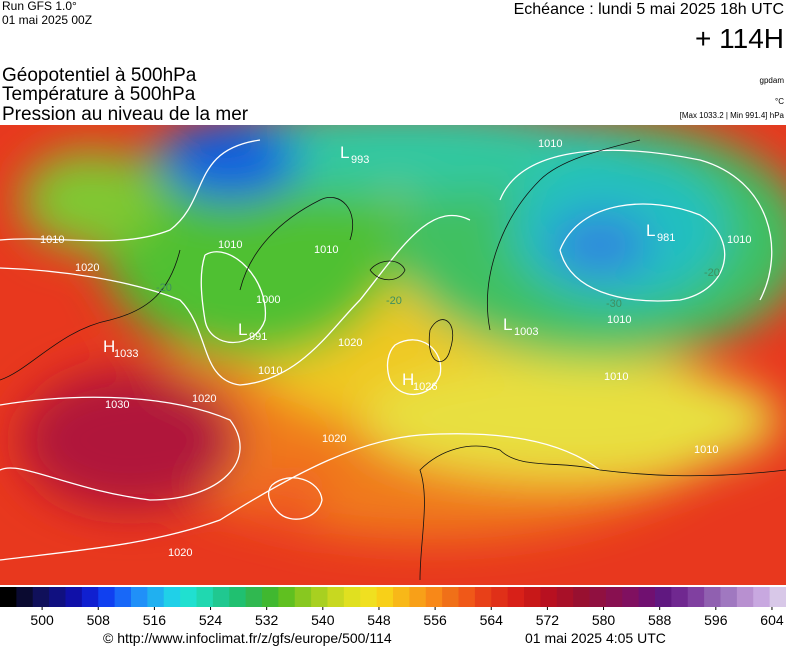 This screenshot has height=648, width=786. I want to click on title: Température à 500hPa, so click(99, 94).